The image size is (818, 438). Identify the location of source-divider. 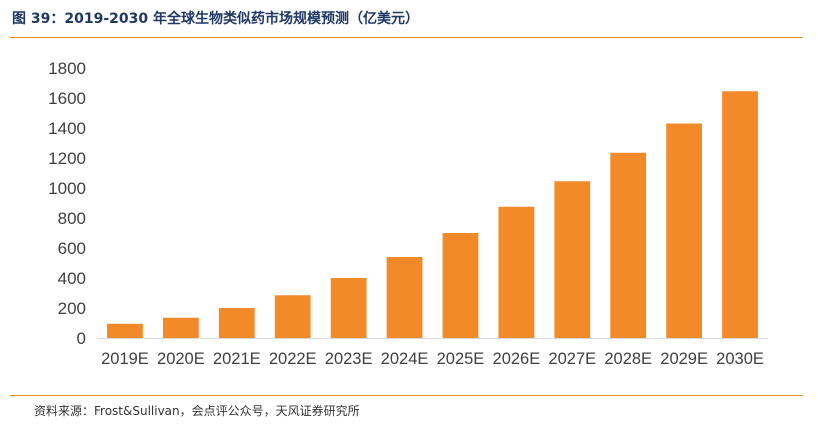
(406, 395).